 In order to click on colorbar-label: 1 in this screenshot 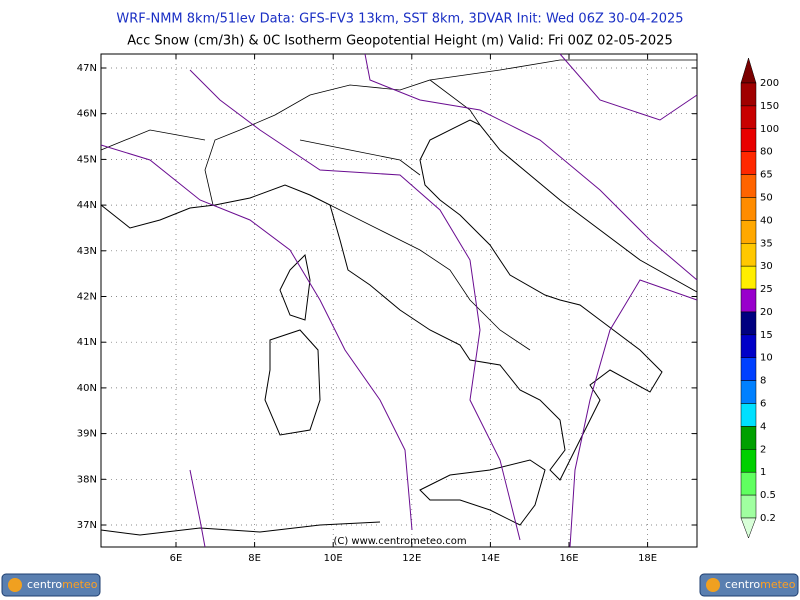, I will do `click(763, 472)`.